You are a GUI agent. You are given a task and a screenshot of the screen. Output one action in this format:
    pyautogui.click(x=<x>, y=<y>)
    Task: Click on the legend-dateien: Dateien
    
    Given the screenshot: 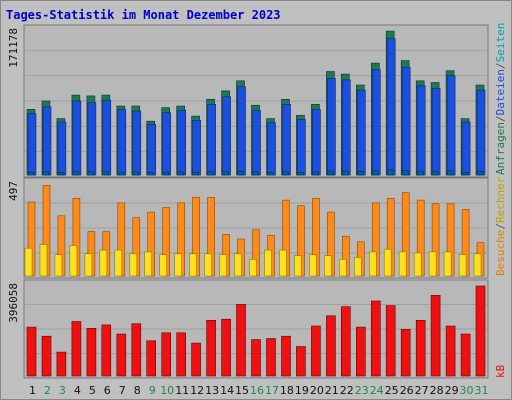 What is the action you would take?
    pyautogui.click(x=500, y=92)
    